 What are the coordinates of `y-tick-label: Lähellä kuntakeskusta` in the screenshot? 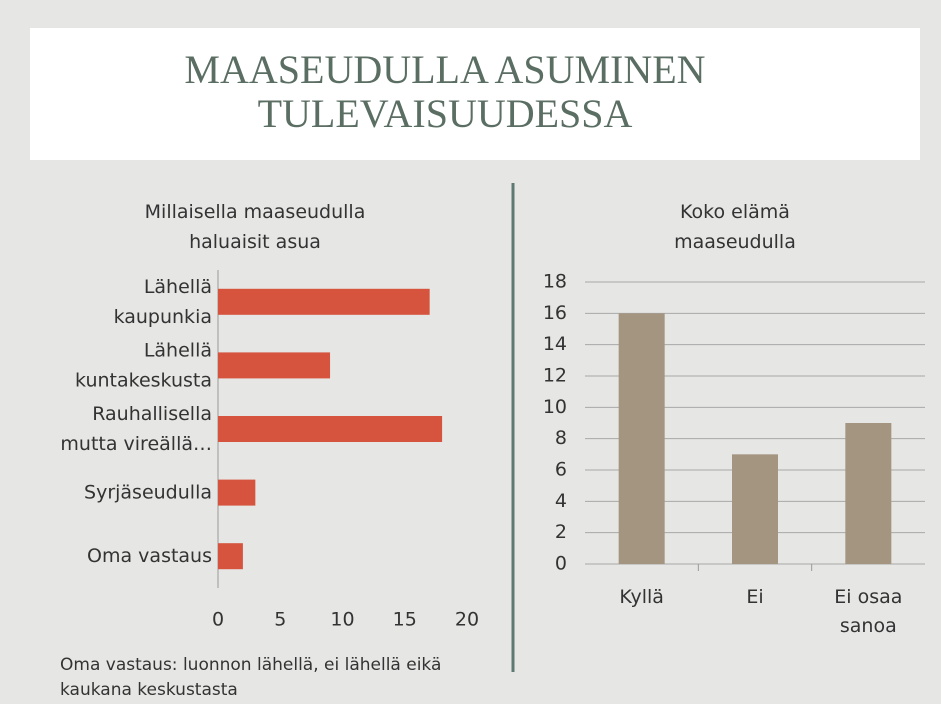 It's located at (143, 365).